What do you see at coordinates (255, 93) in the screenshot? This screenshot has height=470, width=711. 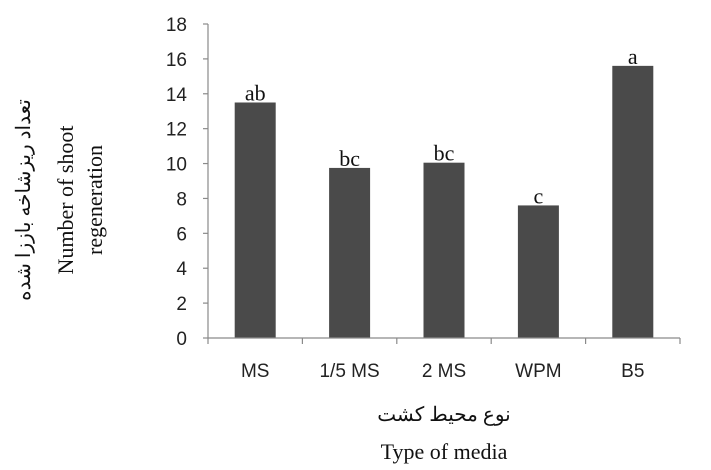 I see `bar-significance-label: ab` at bounding box center [255, 93].